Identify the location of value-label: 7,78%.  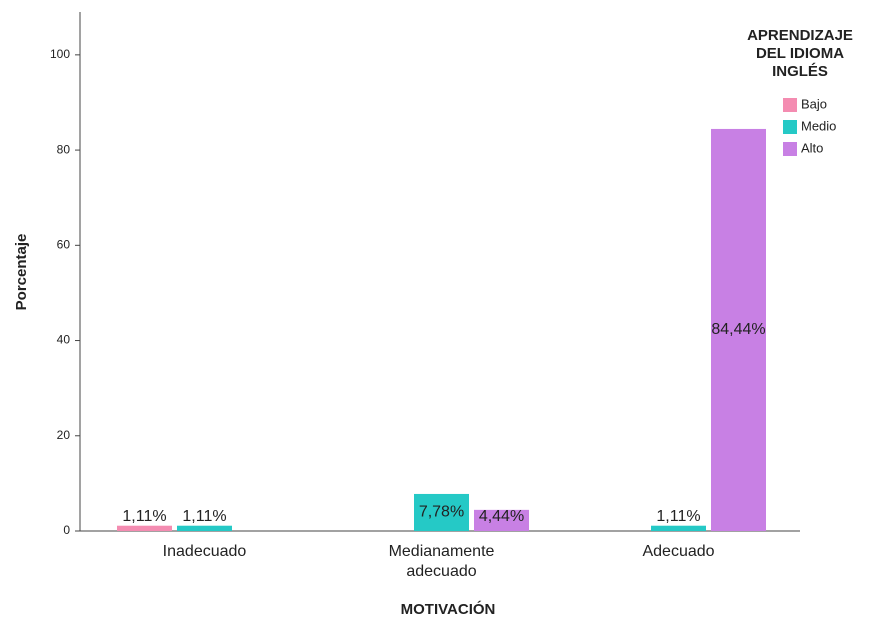
(441, 512).